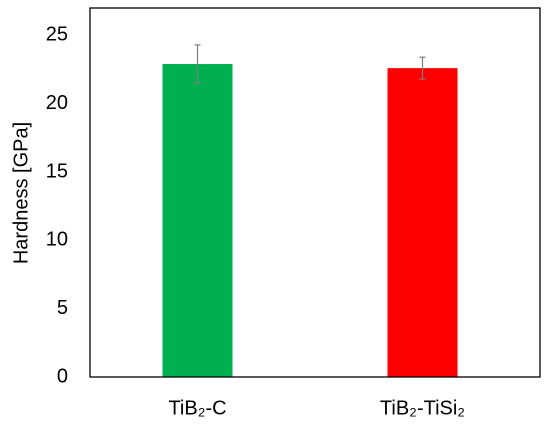 The height and width of the screenshot is (425, 550). I want to click on y-tick-label: 0, so click(62, 376).